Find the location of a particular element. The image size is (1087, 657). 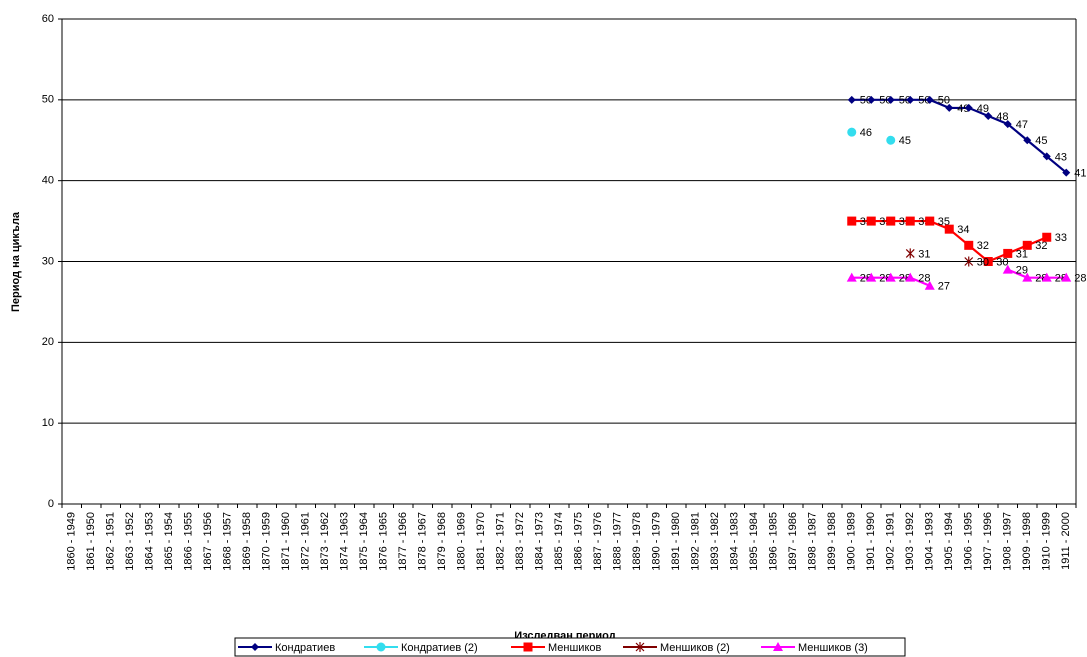

x-tick-label: 1865 - 1954 is located at coordinates (169, 541).